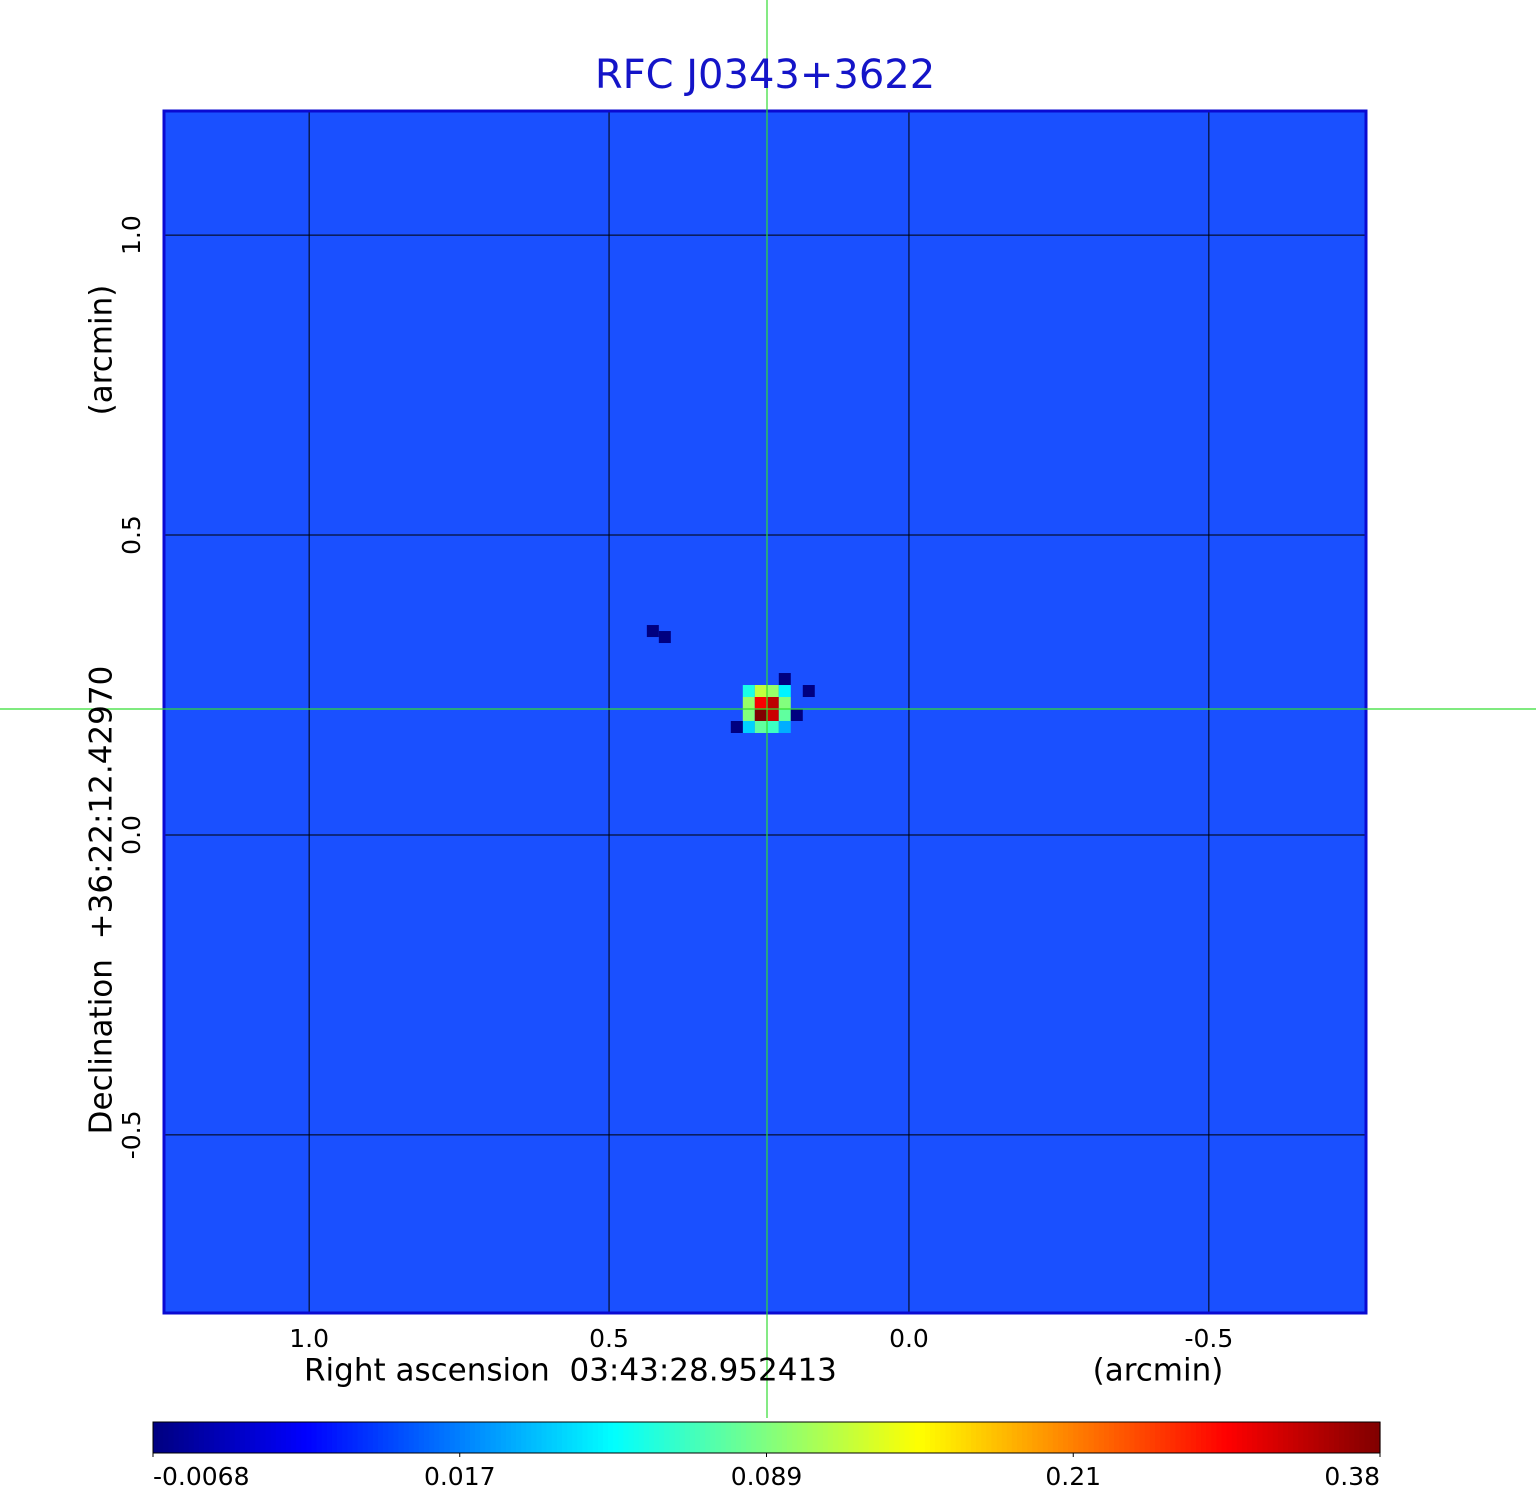 The height and width of the screenshot is (1511, 1536). I want to click on y-tick-label: 1.0, so click(131, 235).